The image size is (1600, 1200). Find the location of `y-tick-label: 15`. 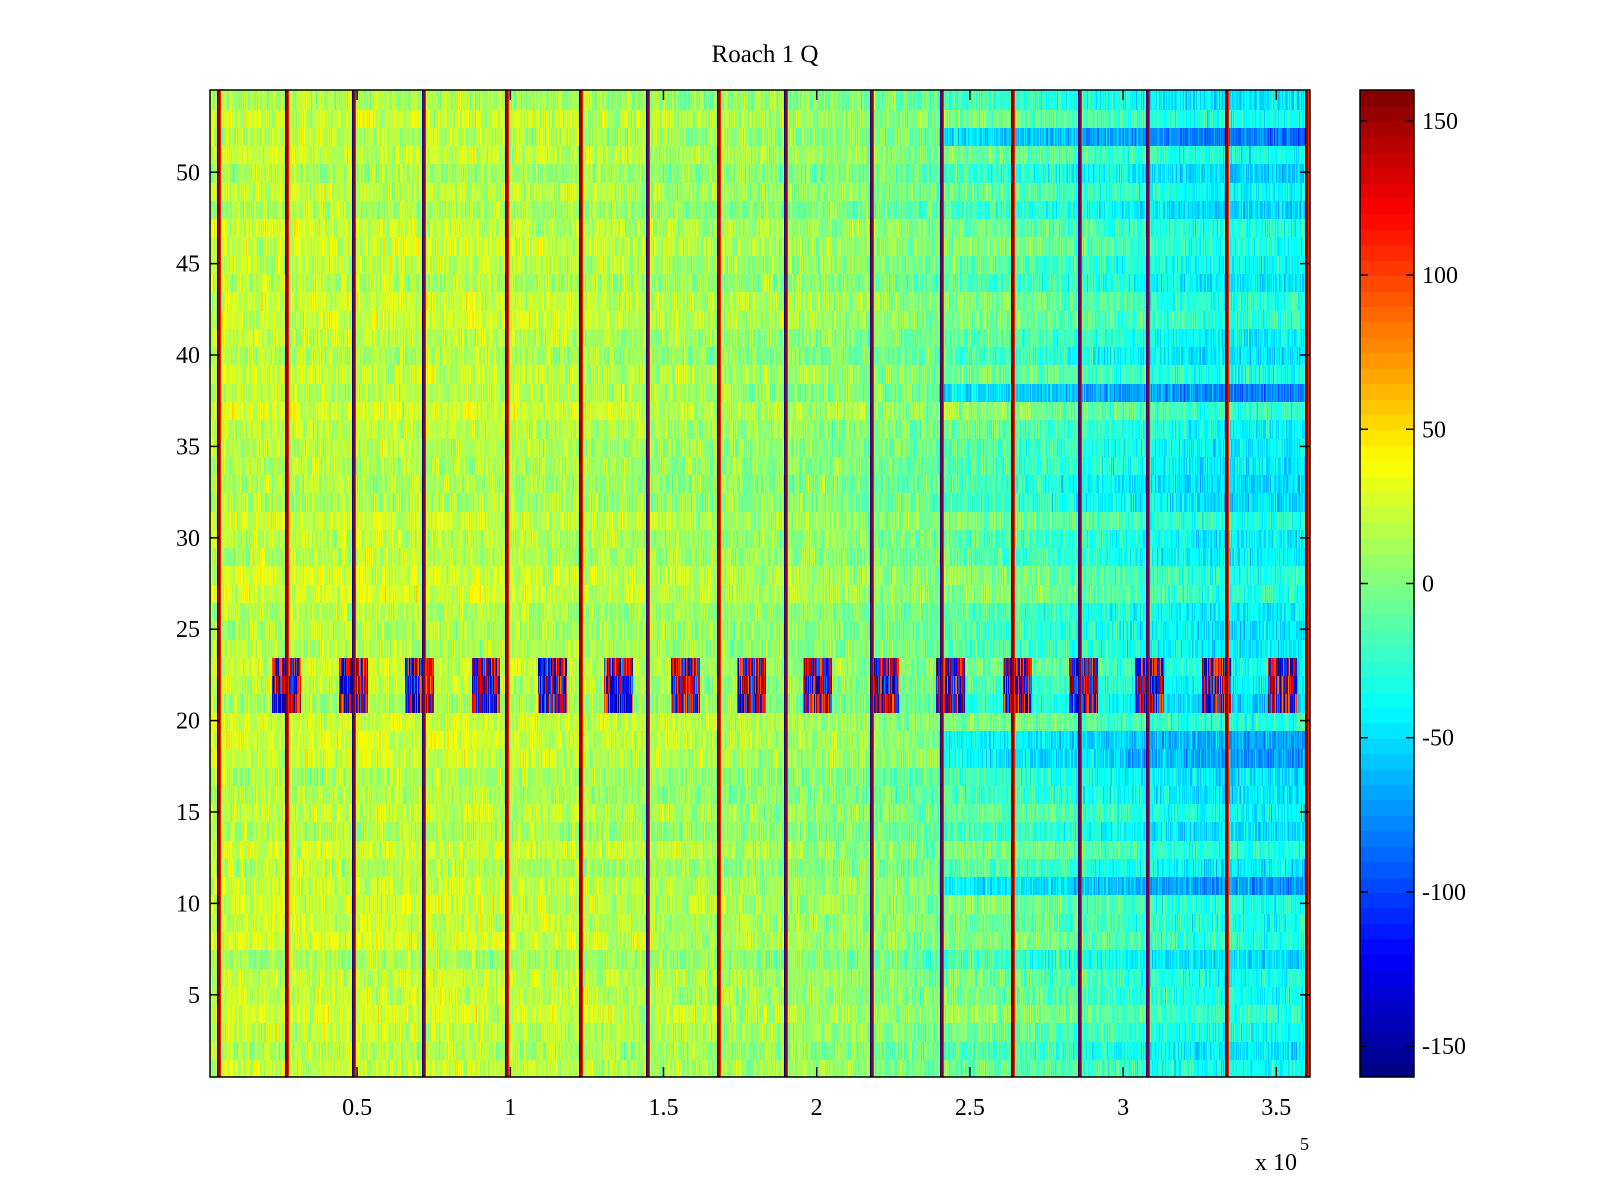

y-tick-label: 15 is located at coordinates (188, 813).